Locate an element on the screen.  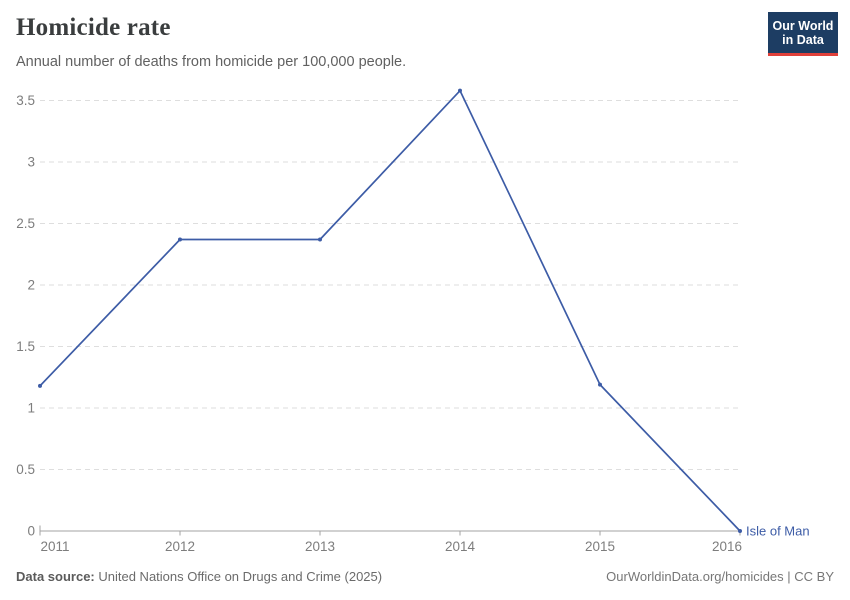
x-tick-label: 2016 is located at coordinates (727, 546).